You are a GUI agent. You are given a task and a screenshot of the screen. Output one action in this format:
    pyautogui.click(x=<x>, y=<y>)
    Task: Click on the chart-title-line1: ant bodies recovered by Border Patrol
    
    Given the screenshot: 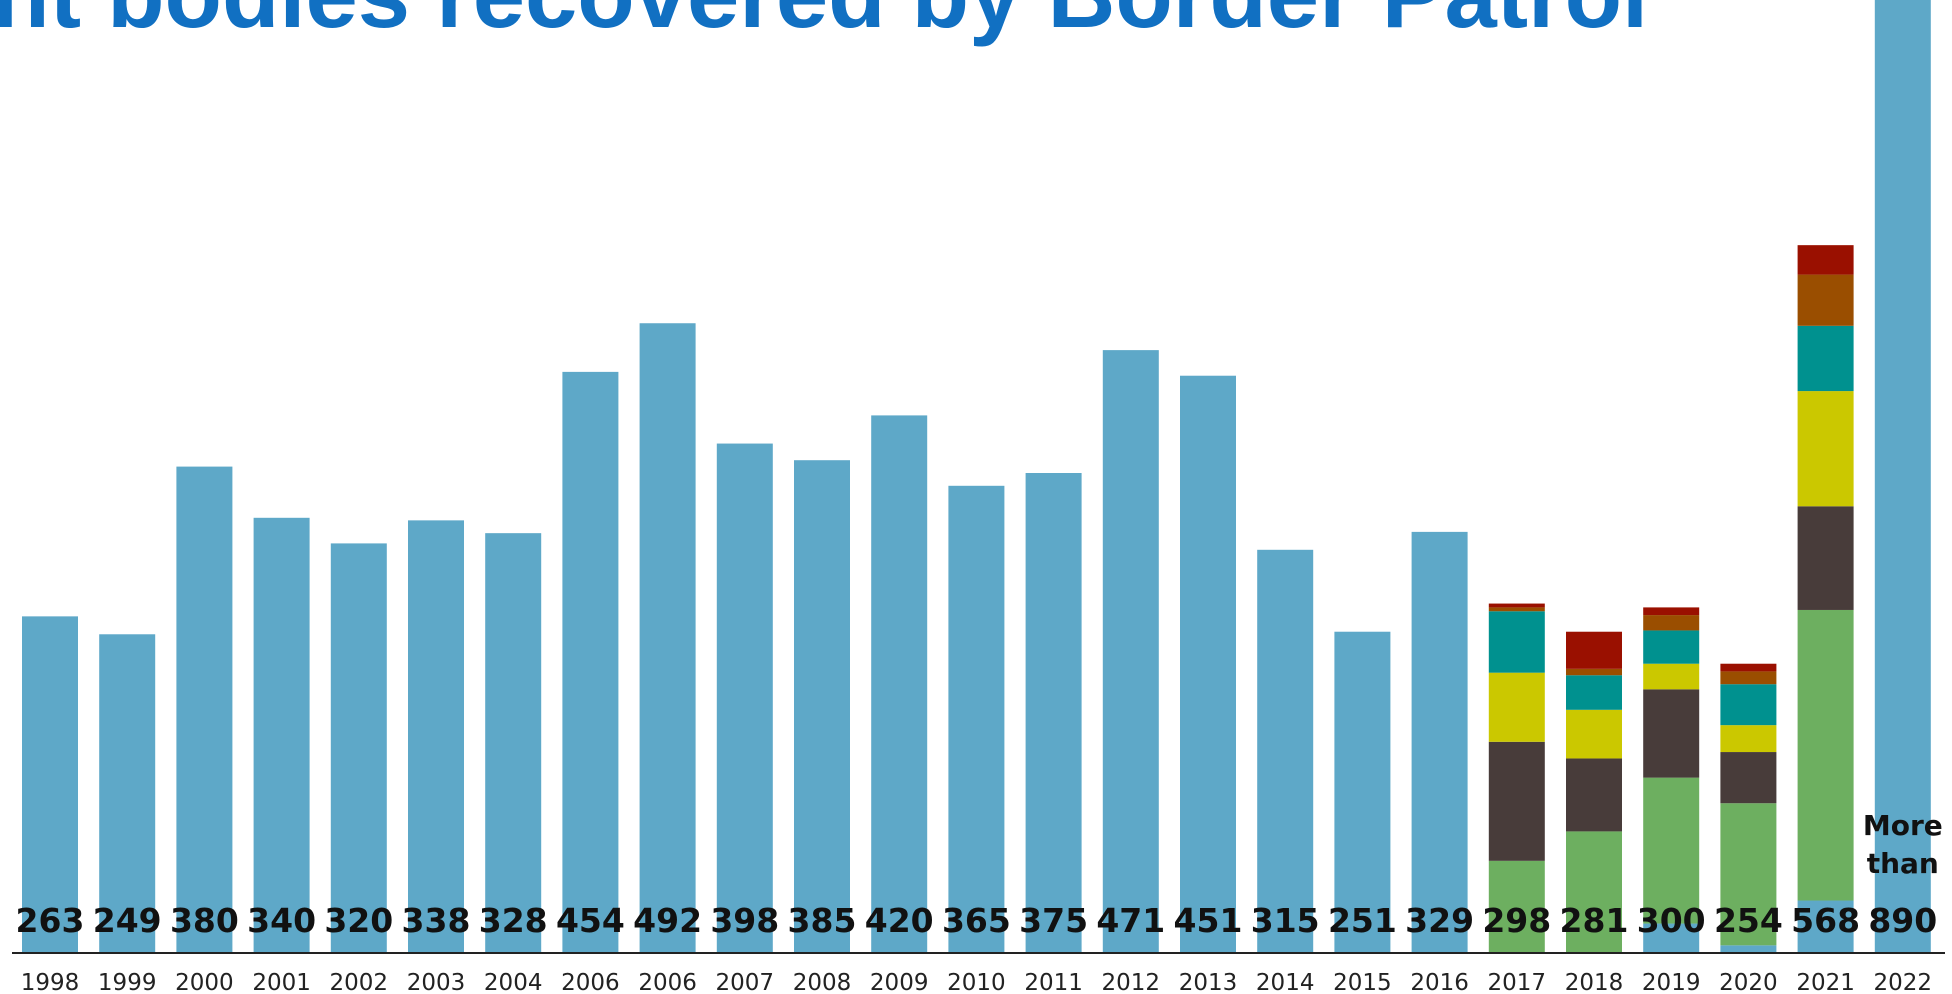 What is the action you would take?
    pyautogui.click(x=824, y=23)
    